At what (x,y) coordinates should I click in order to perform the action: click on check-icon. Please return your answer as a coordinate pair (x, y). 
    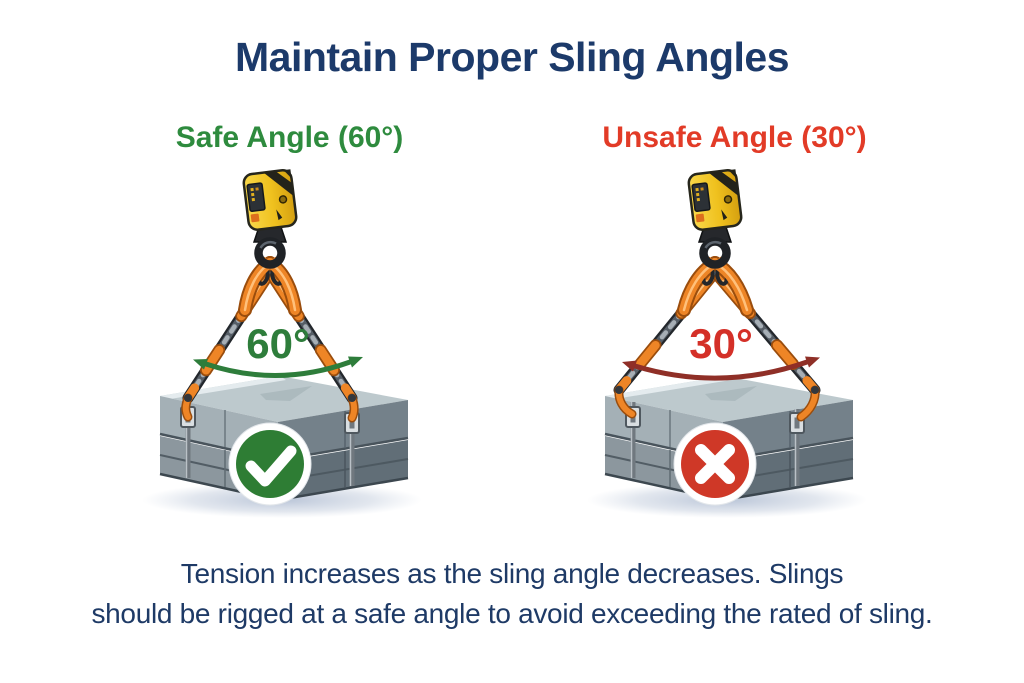
    Looking at the image, I should click on (270, 466).